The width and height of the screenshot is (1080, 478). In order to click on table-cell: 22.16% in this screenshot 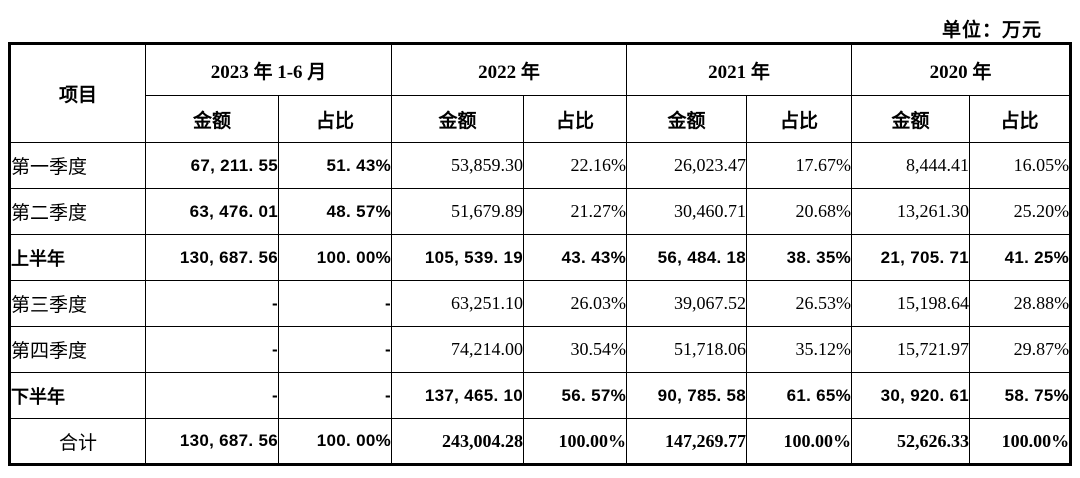, I will do `click(575, 165)`.